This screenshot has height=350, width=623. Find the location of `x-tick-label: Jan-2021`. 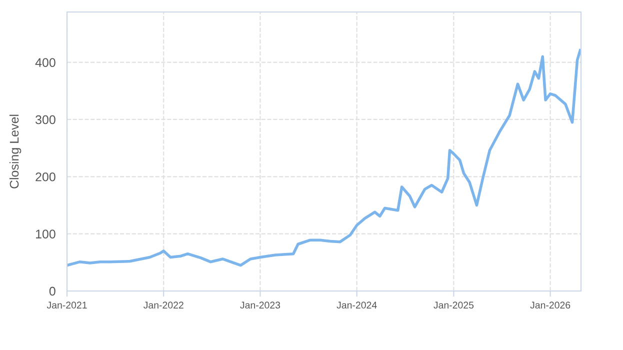

x-tick-label: Jan-2021 is located at coordinates (66, 305).